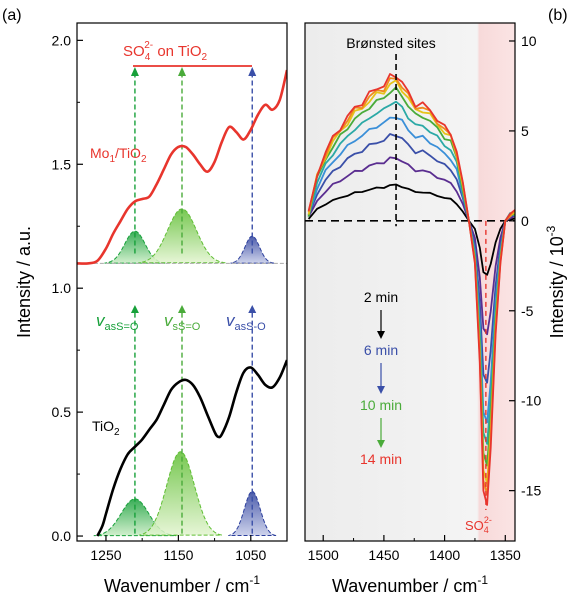  I want to click on y-tick-label: 10, so click(529, 41).